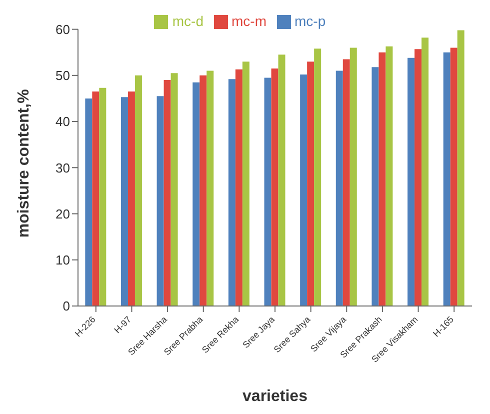 The height and width of the screenshot is (414, 490). I want to click on legend-label: mc-p, so click(310, 21).